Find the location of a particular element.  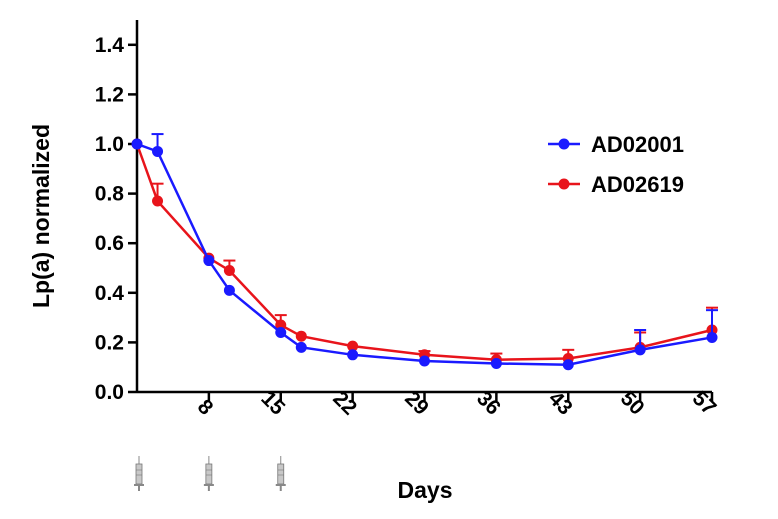

dosing-markers is located at coordinates (210, 473).